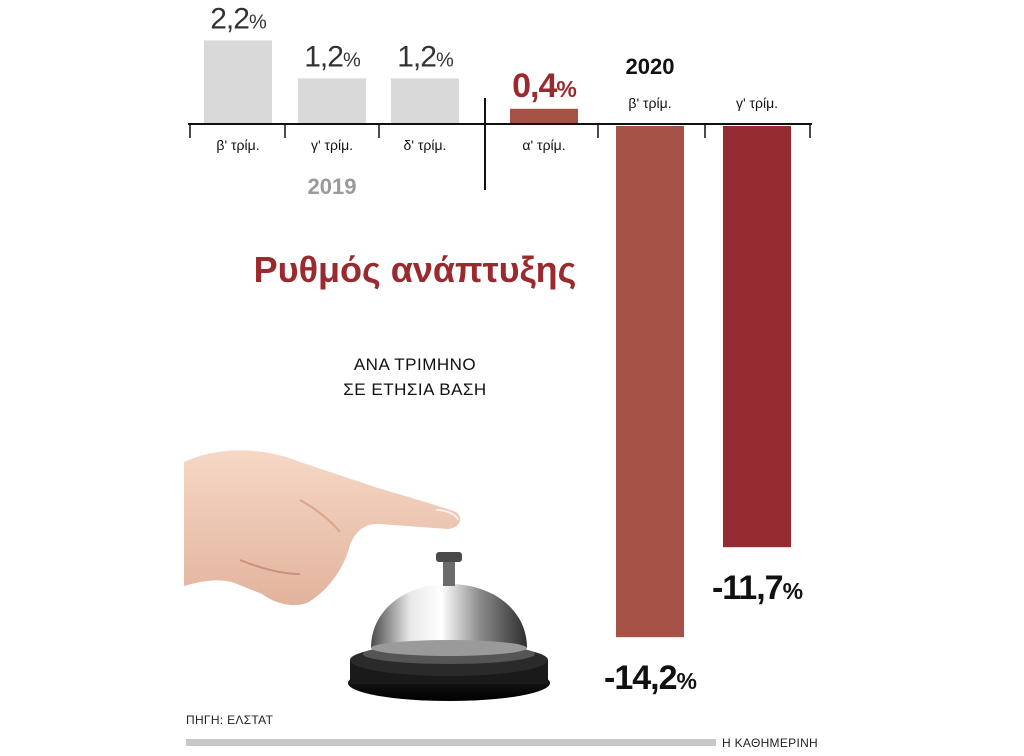 Image resolution: width=1024 pixels, height=756 pixels. Describe the element at coordinates (757, 588) in the screenshot. I see `value-label: -11,7%` at that location.